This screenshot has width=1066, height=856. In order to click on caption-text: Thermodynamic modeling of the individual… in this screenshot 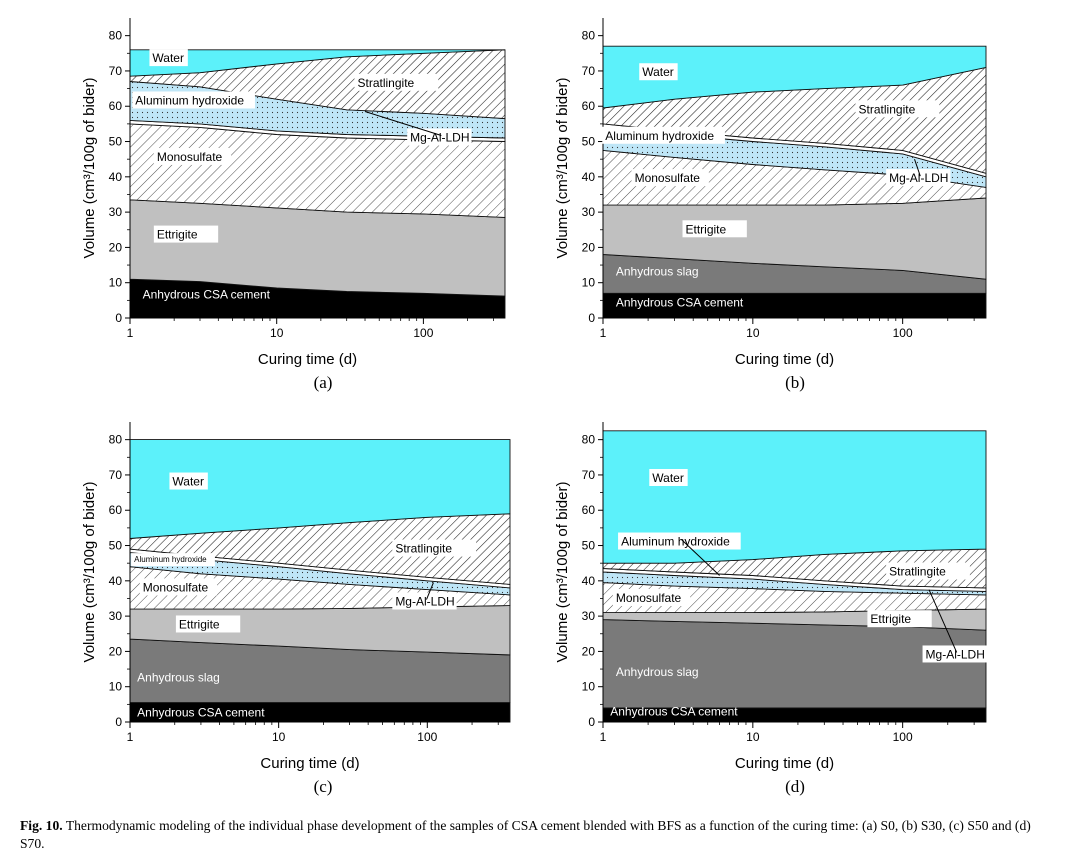, I will do `click(525, 834)`.